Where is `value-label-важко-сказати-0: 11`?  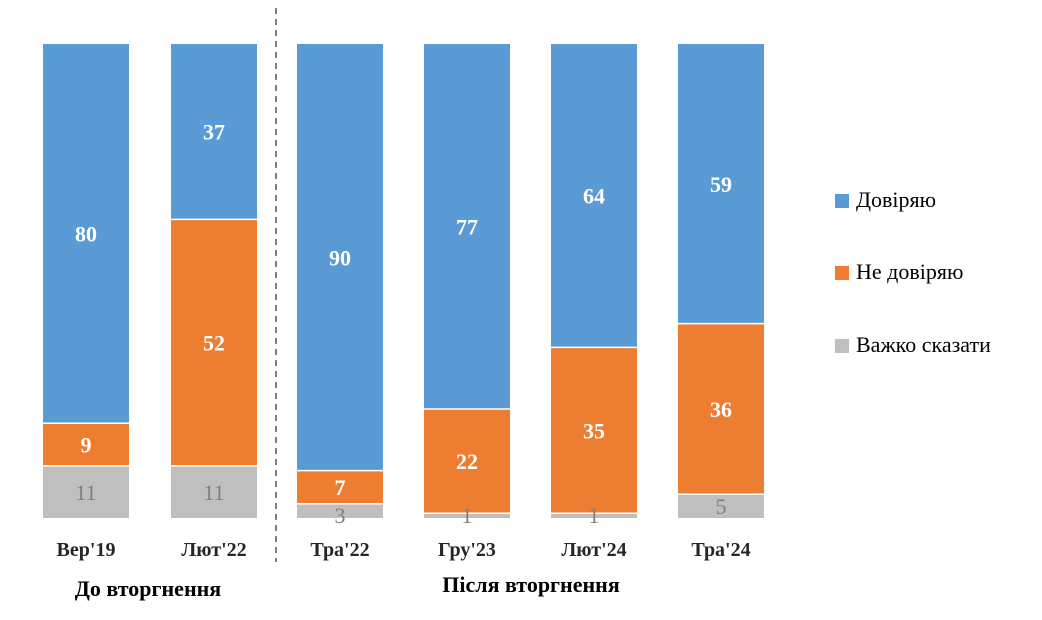
value-label-важко-сказати-0: 11 is located at coordinates (85, 492).